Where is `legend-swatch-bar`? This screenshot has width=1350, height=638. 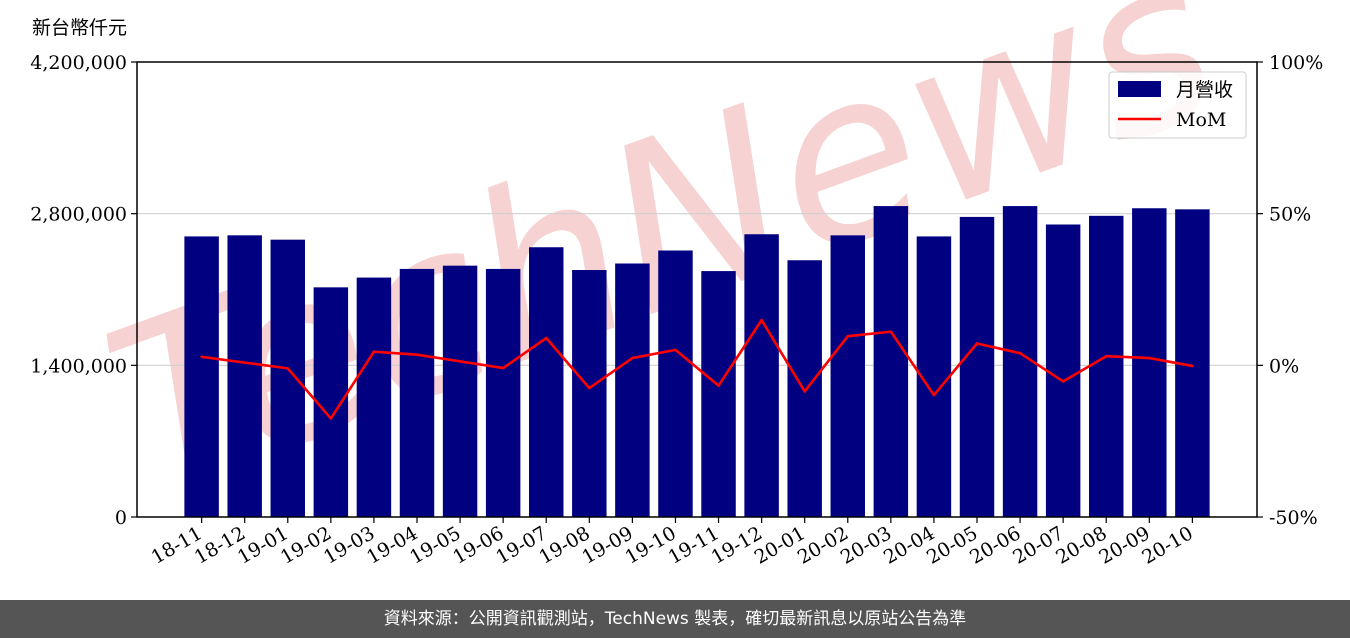
legend-swatch-bar is located at coordinates (1139, 89).